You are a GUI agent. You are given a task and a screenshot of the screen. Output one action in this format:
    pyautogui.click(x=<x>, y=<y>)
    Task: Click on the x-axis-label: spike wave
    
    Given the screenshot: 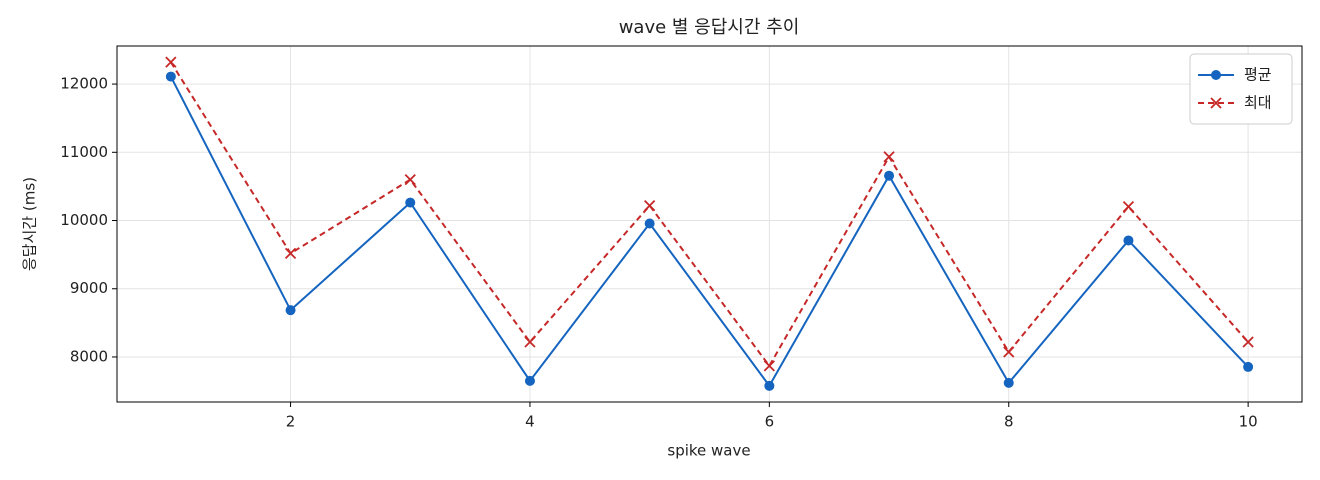 What is the action you would take?
    pyautogui.click(x=708, y=451)
    